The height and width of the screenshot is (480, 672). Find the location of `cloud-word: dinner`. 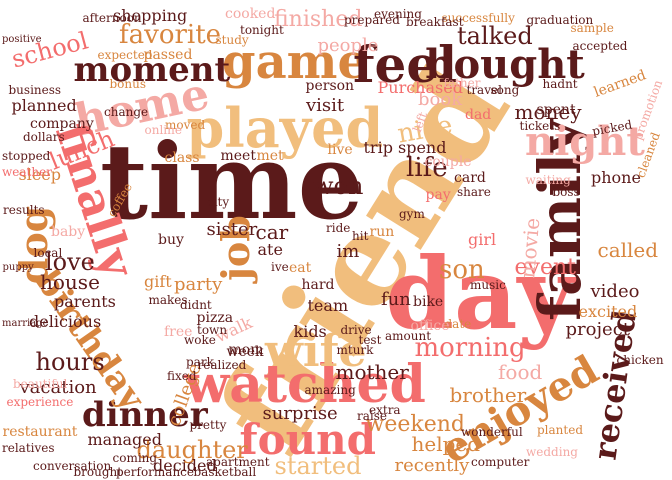

cloud-word: dinner is located at coordinates (145, 415).